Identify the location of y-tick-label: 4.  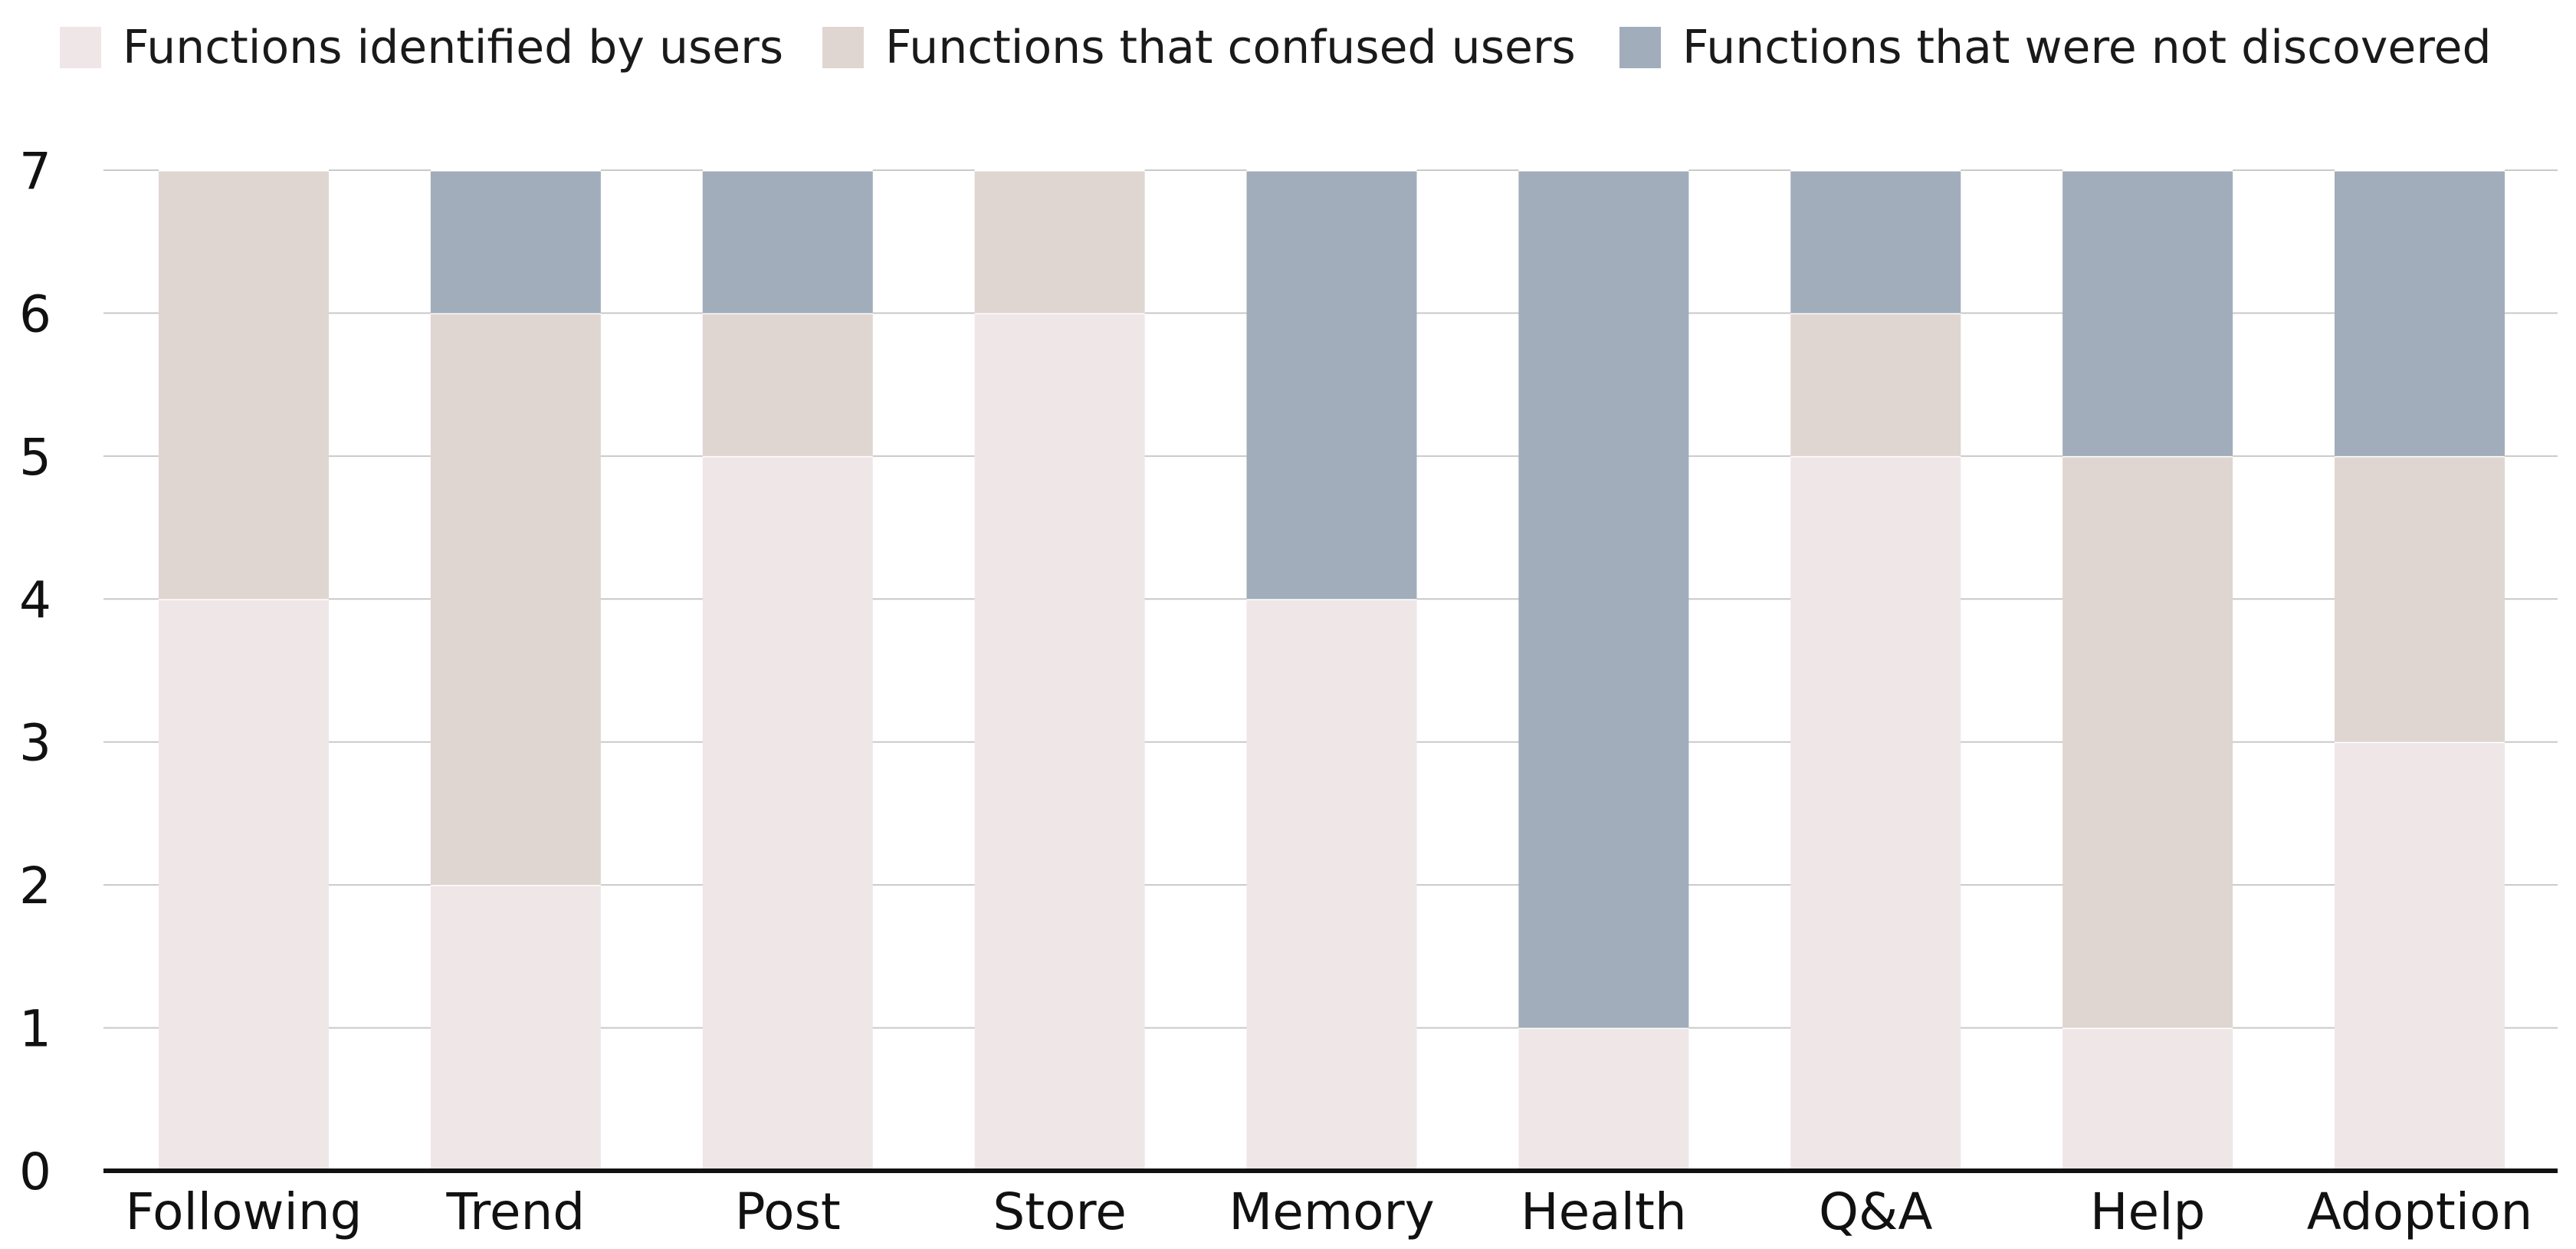
(35, 599).